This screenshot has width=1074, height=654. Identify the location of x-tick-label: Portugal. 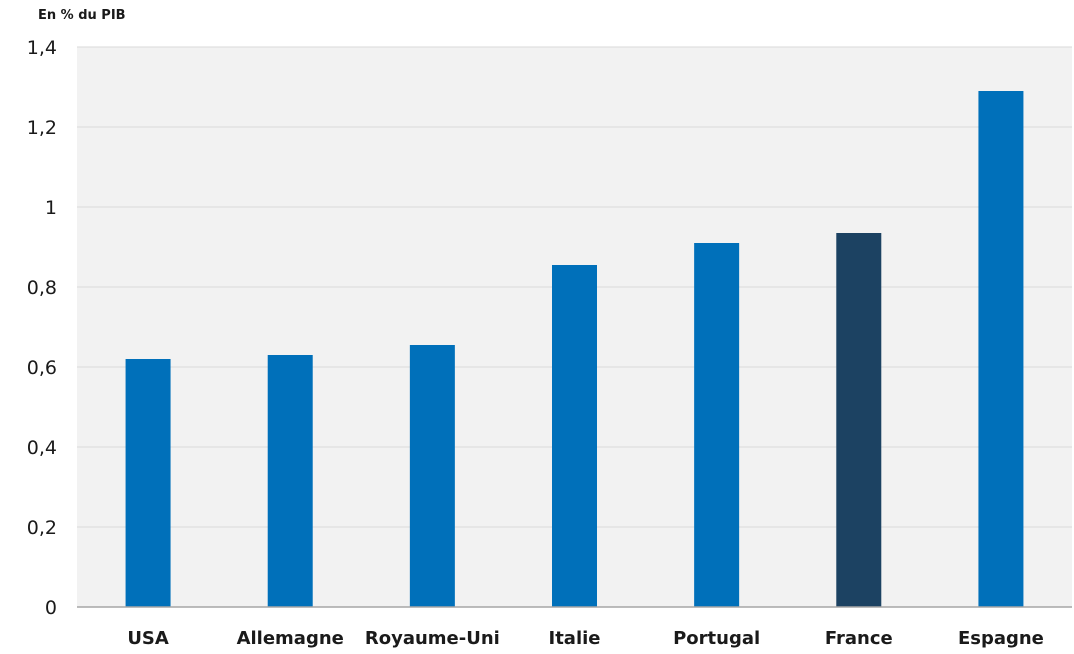
(716, 638).